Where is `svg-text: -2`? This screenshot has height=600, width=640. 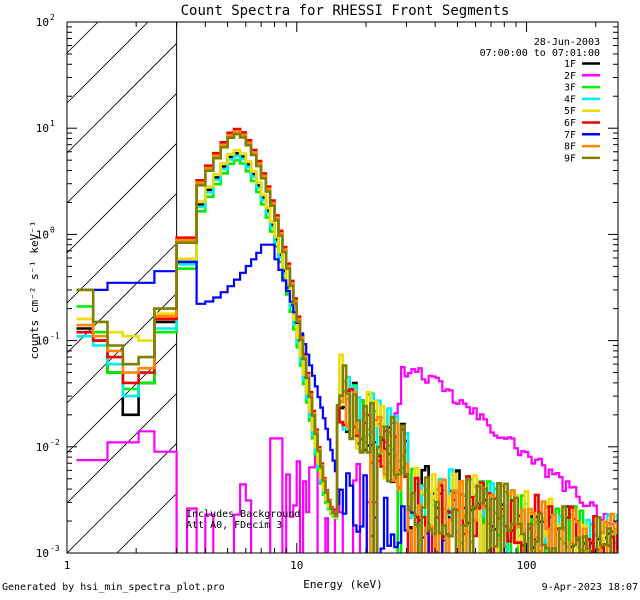
svg-text: -2 is located at coordinates (55, 442).